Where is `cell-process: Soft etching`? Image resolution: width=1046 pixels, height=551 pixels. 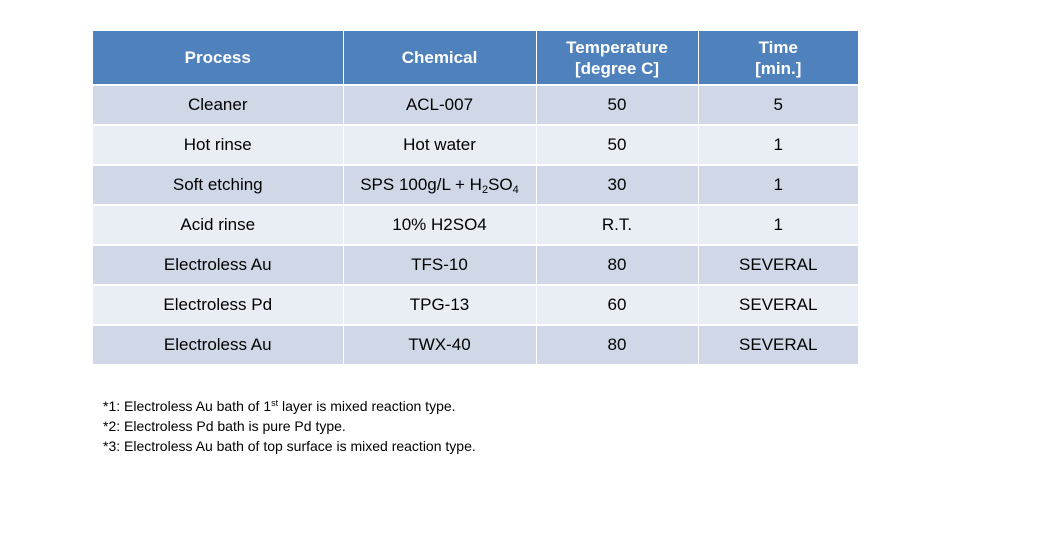 cell-process: Soft etching is located at coordinates (218, 184).